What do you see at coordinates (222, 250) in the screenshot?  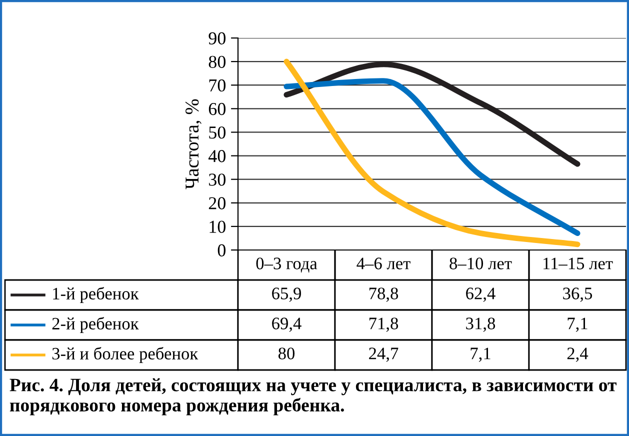 I see `y-tick-label: 0` at bounding box center [222, 250].